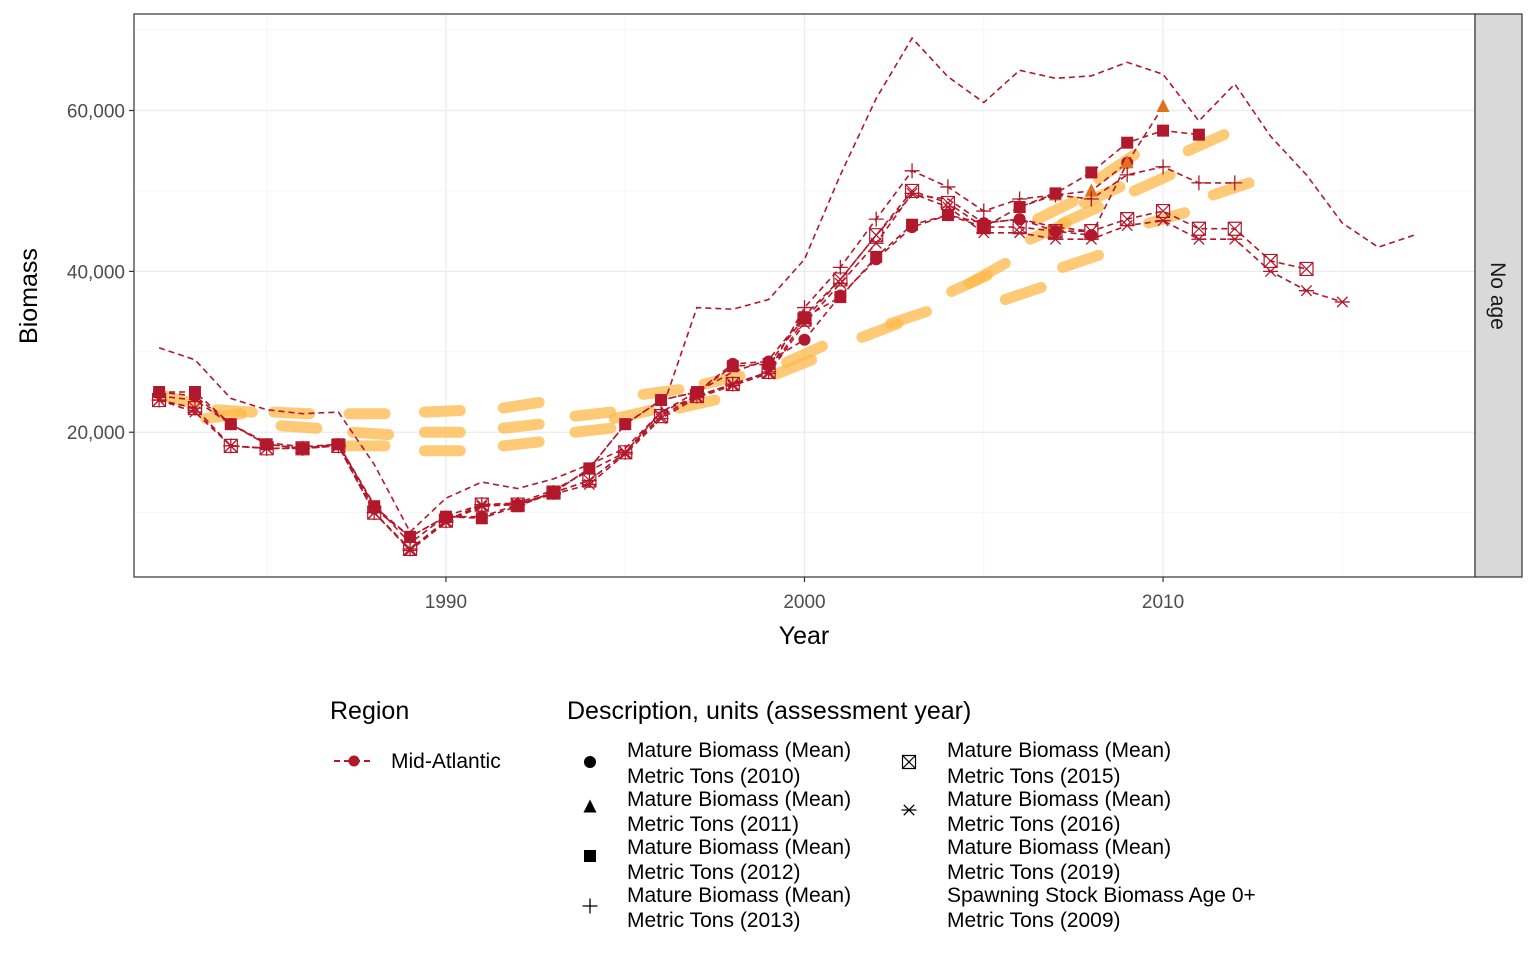 The width and height of the screenshot is (1536, 960). Describe the element at coordinates (714, 920) in the screenshot. I see `legend-entry-line2: Metric Tons (2013)` at that location.